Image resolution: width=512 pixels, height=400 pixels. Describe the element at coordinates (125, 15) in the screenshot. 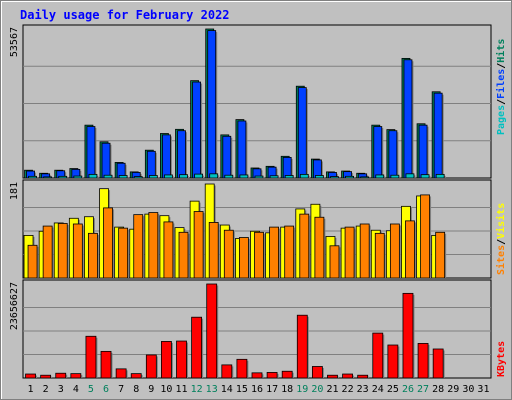

I see `chart-title: Daily usage for February 2022` at that location.